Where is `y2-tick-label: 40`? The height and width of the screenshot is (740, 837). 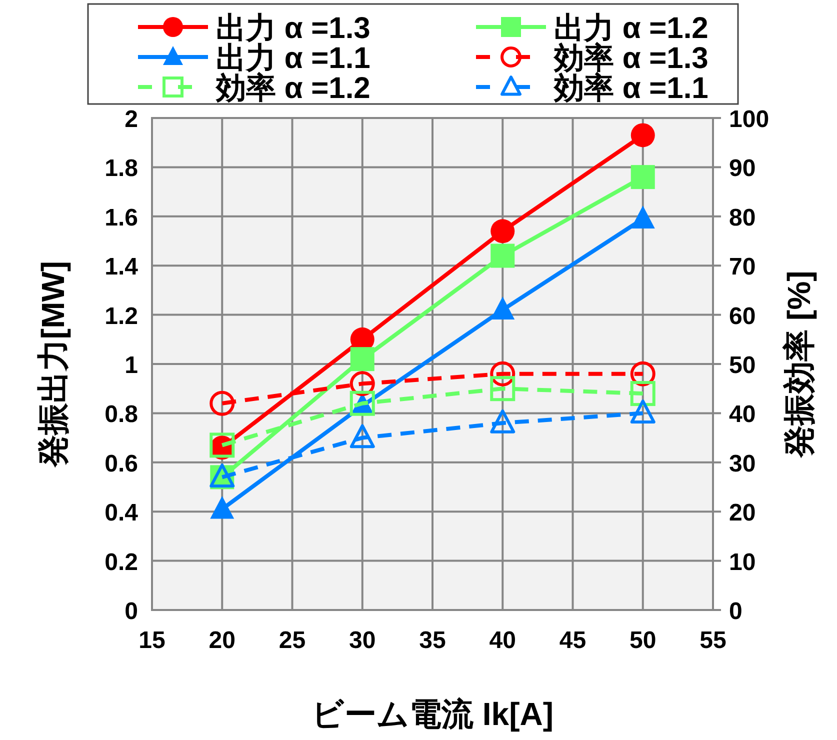 y2-tick-label: 40 is located at coordinates (742, 414).